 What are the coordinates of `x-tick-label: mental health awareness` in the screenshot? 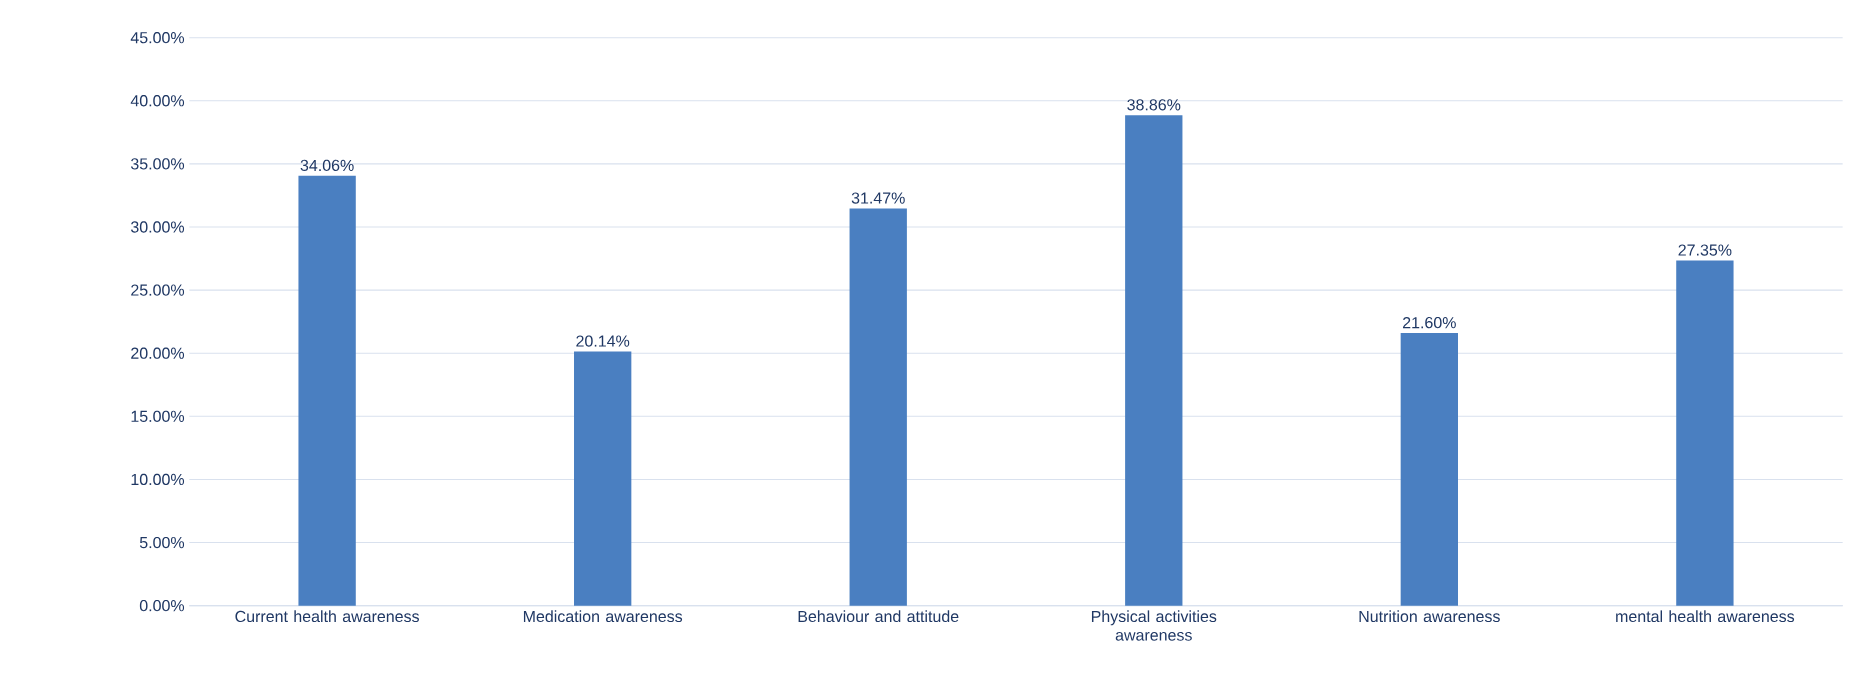 It's located at (1705, 616).